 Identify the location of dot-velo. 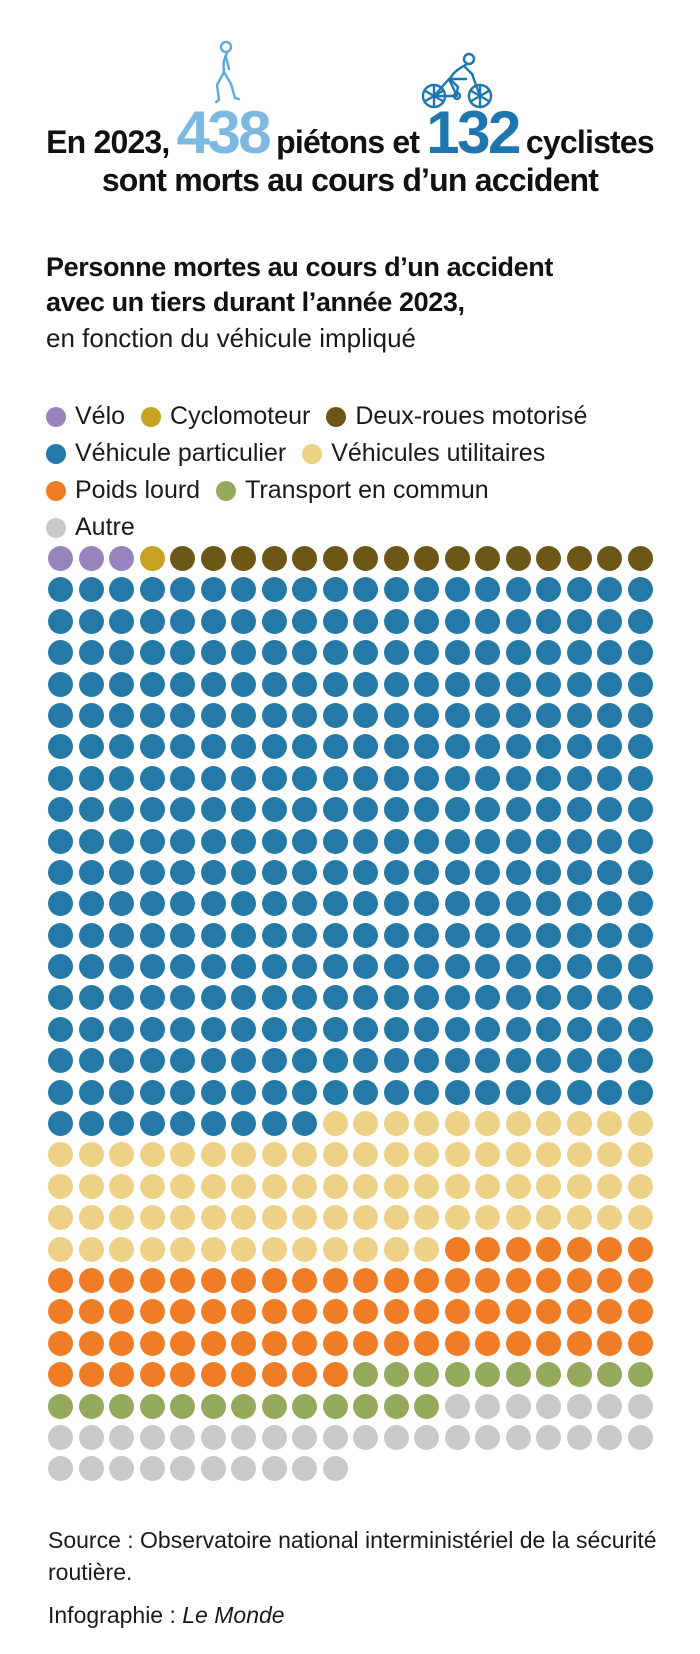
(121, 558).